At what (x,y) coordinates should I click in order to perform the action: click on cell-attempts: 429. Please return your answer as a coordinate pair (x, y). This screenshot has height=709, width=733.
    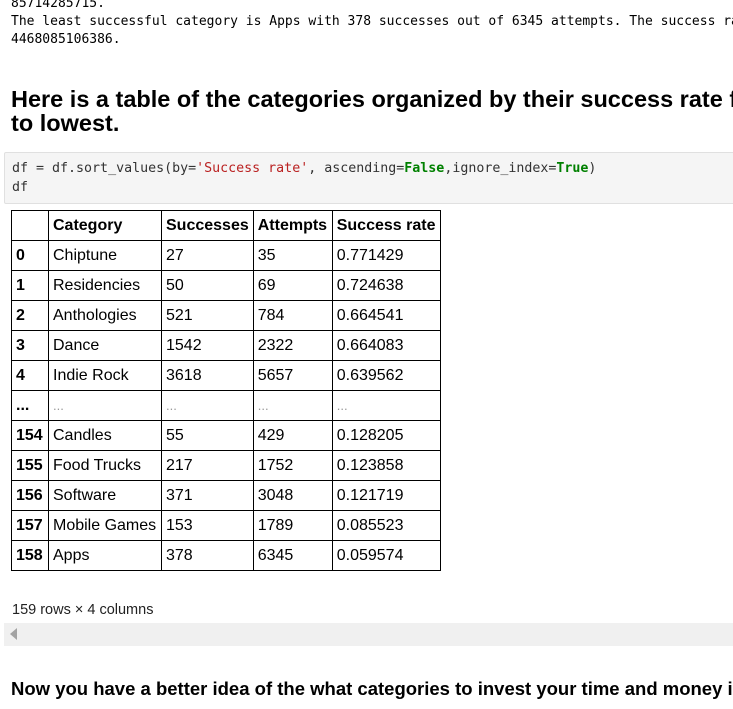
    Looking at the image, I should click on (292, 436).